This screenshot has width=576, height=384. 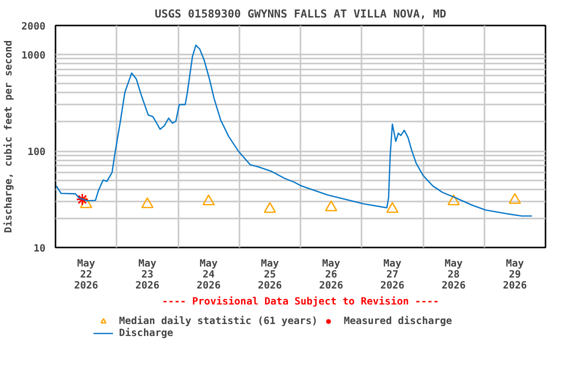 What do you see at coordinates (8, 136) in the screenshot?
I see `y-axis-title: Discharge, cubic feet per second` at bounding box center [8, 136].